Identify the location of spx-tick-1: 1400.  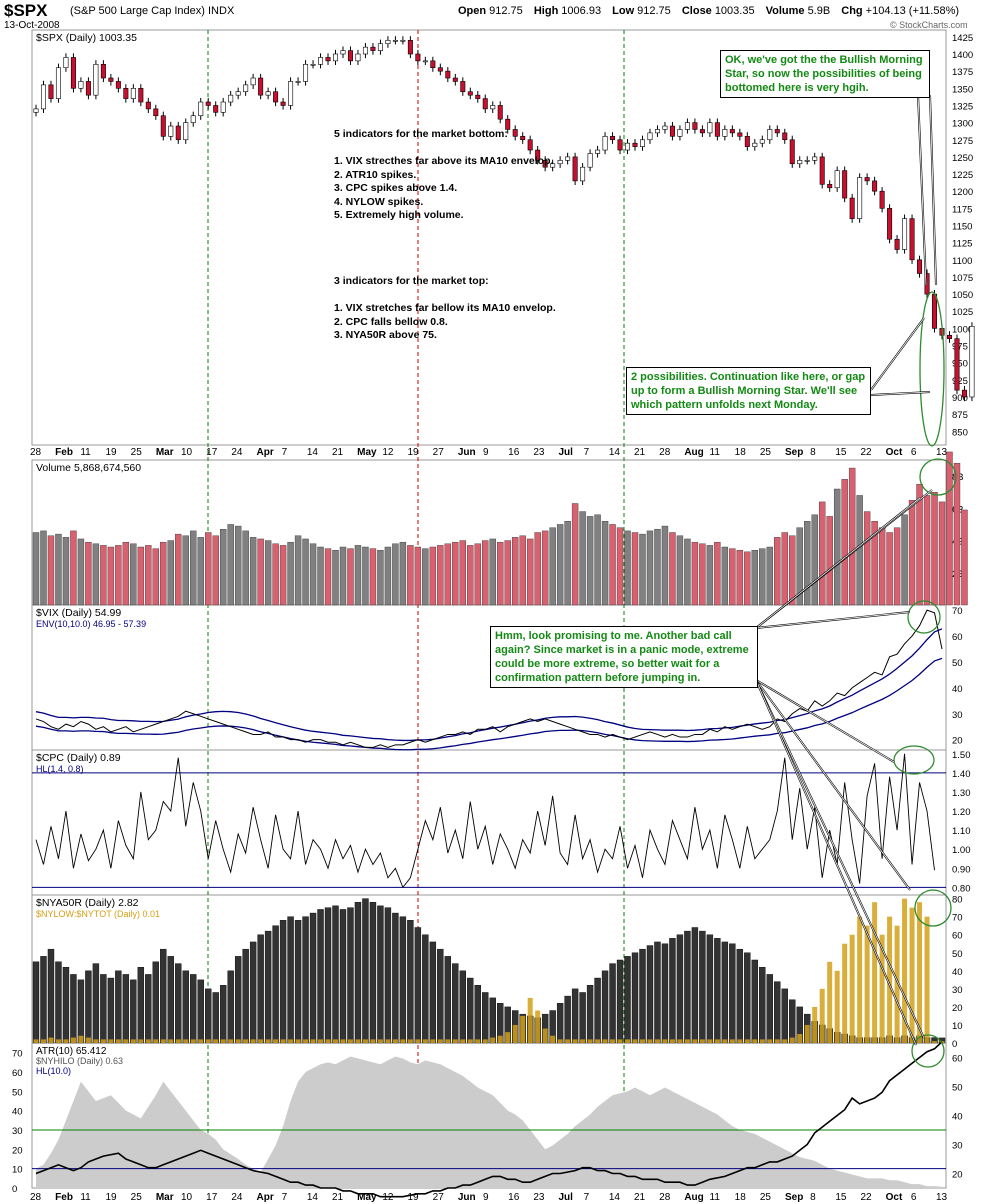
(962, 55).